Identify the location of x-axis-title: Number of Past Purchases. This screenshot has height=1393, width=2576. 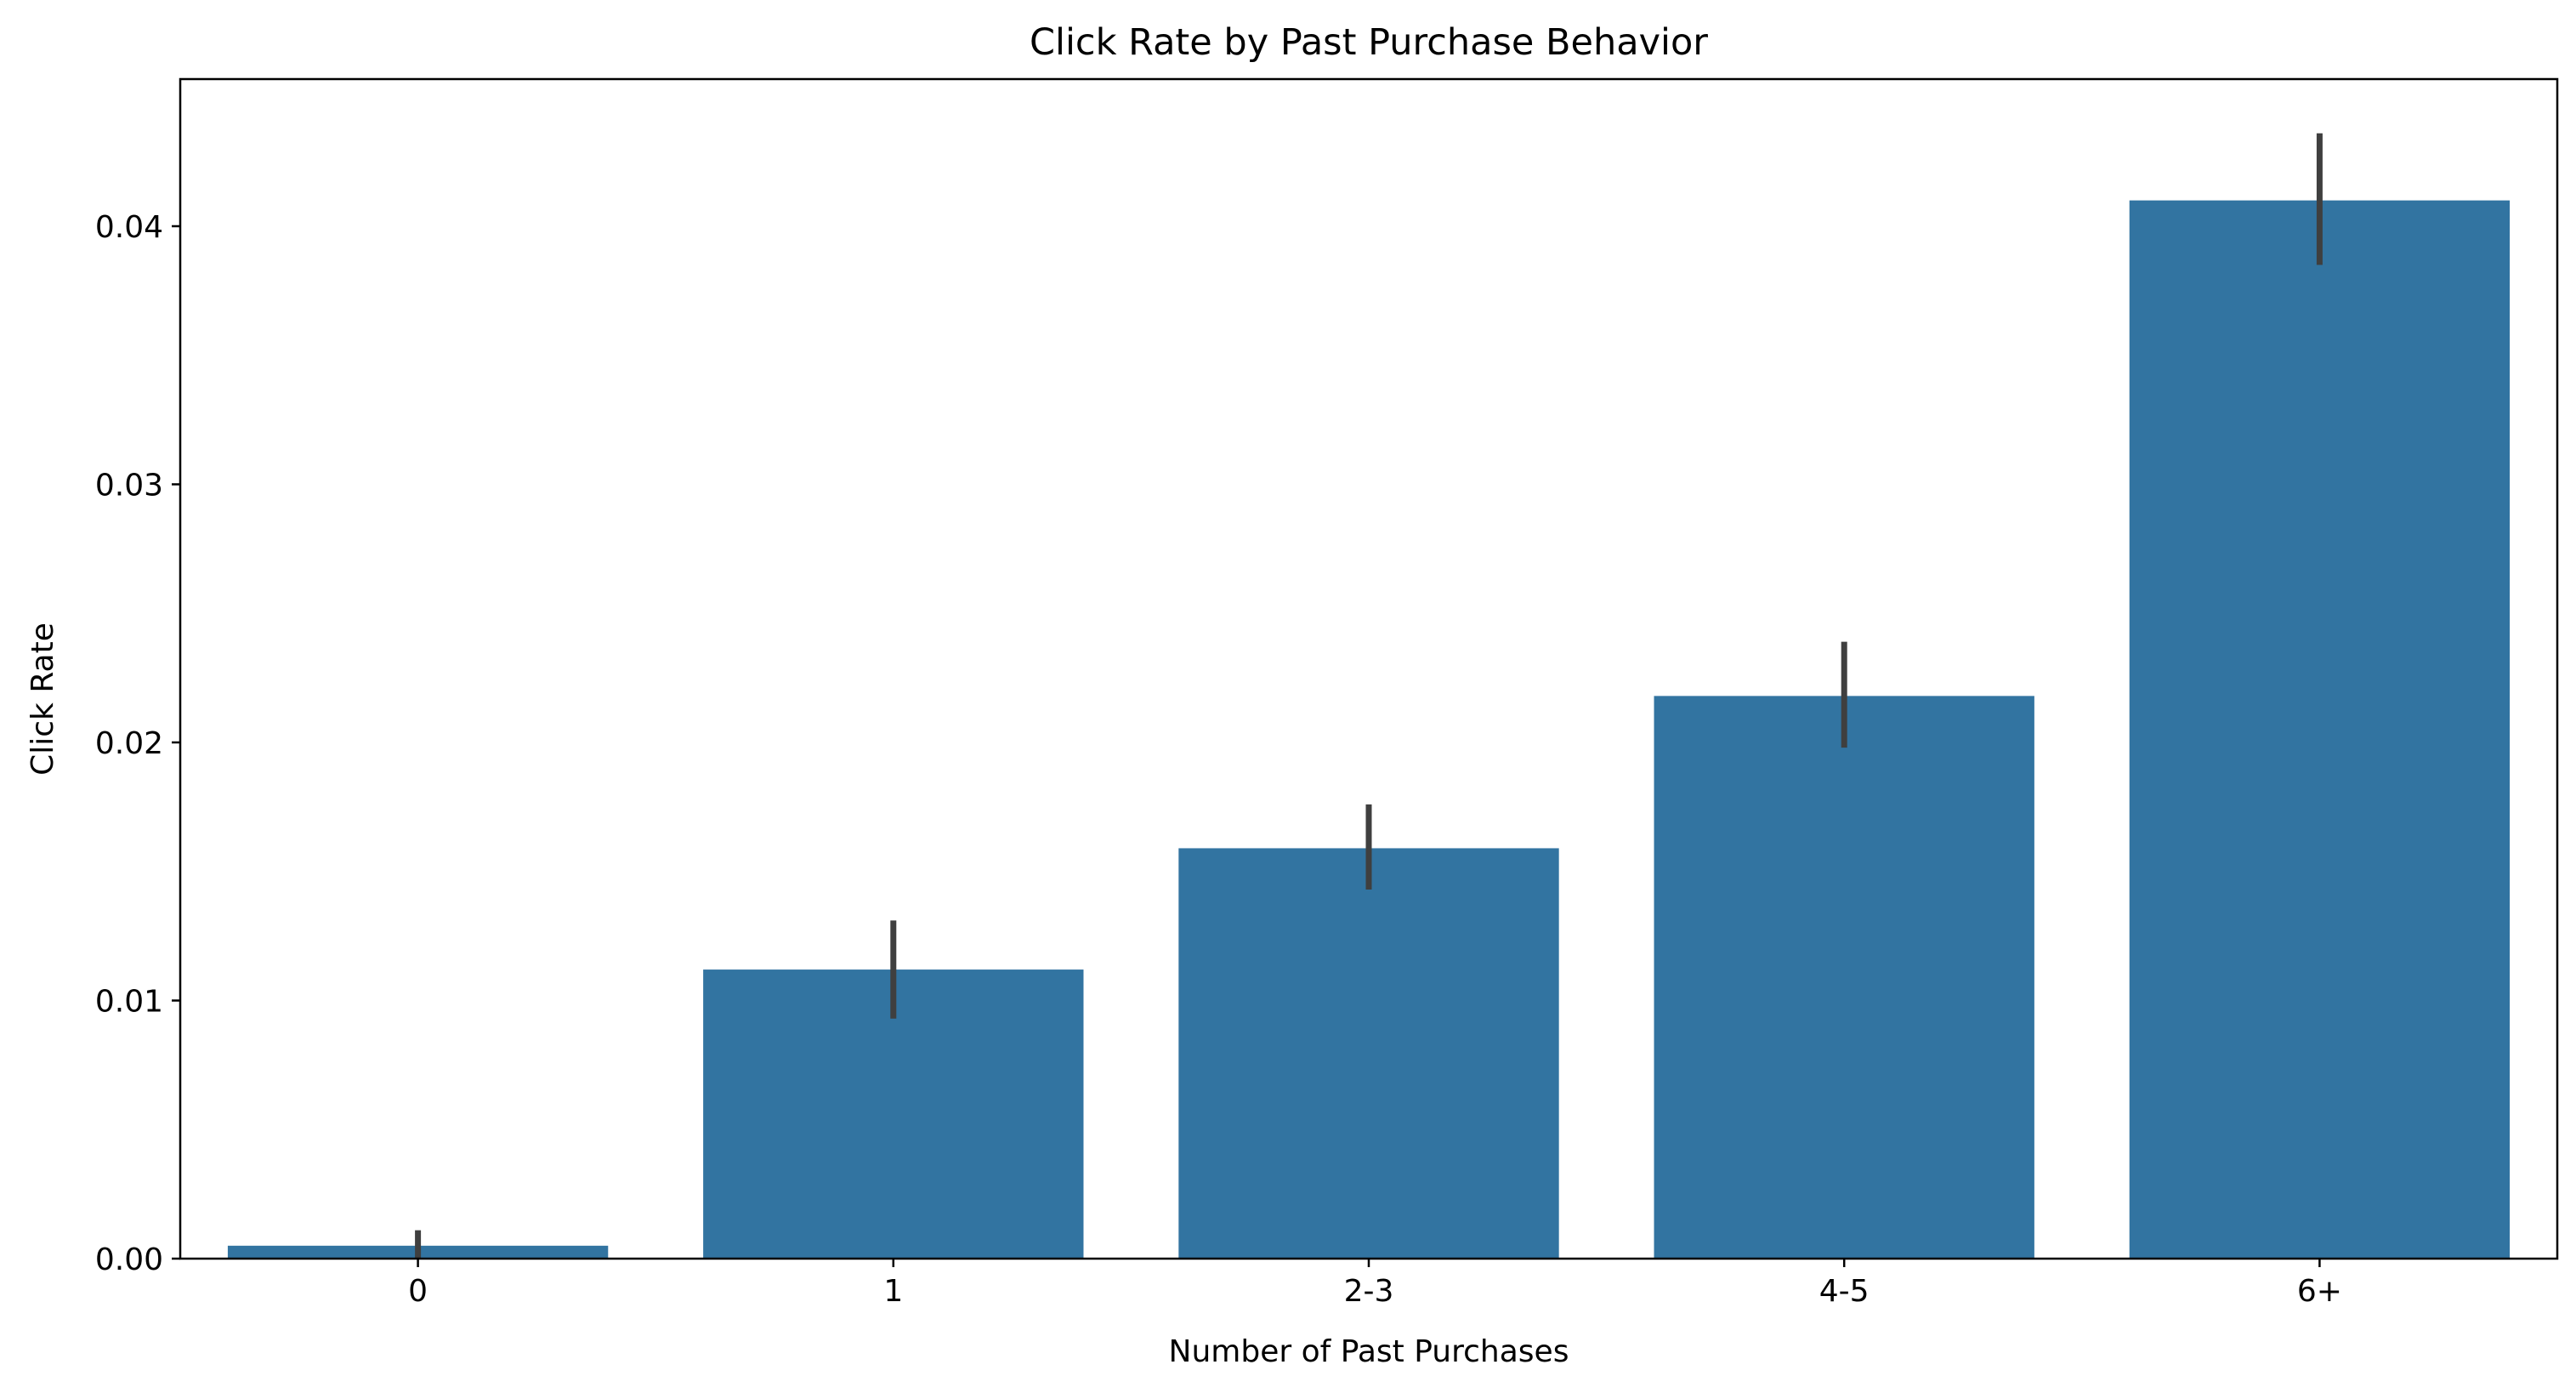
(1369, 1351).